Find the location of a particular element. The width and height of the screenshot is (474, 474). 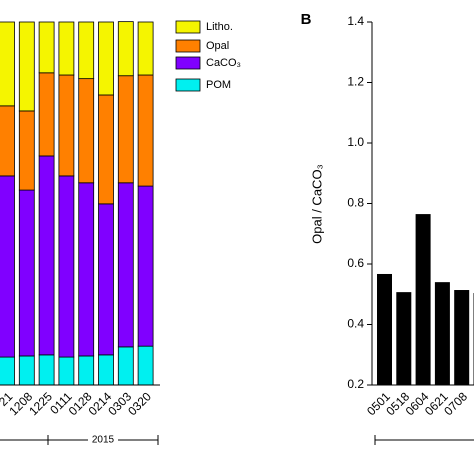

y-tick-label: 0.8 is located at coordinates (355, 203).